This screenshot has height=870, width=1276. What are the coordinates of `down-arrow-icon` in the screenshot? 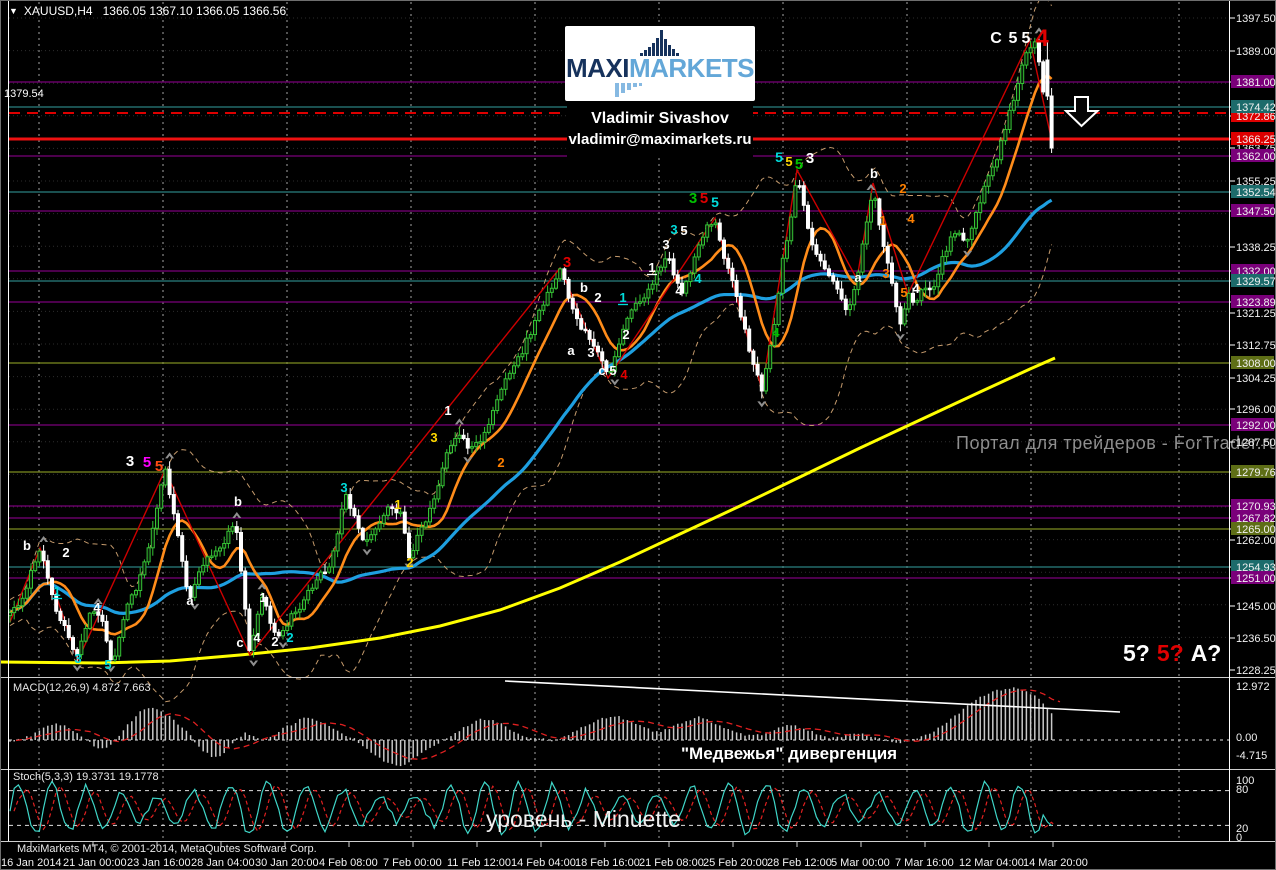 It's located at (1082, 112).